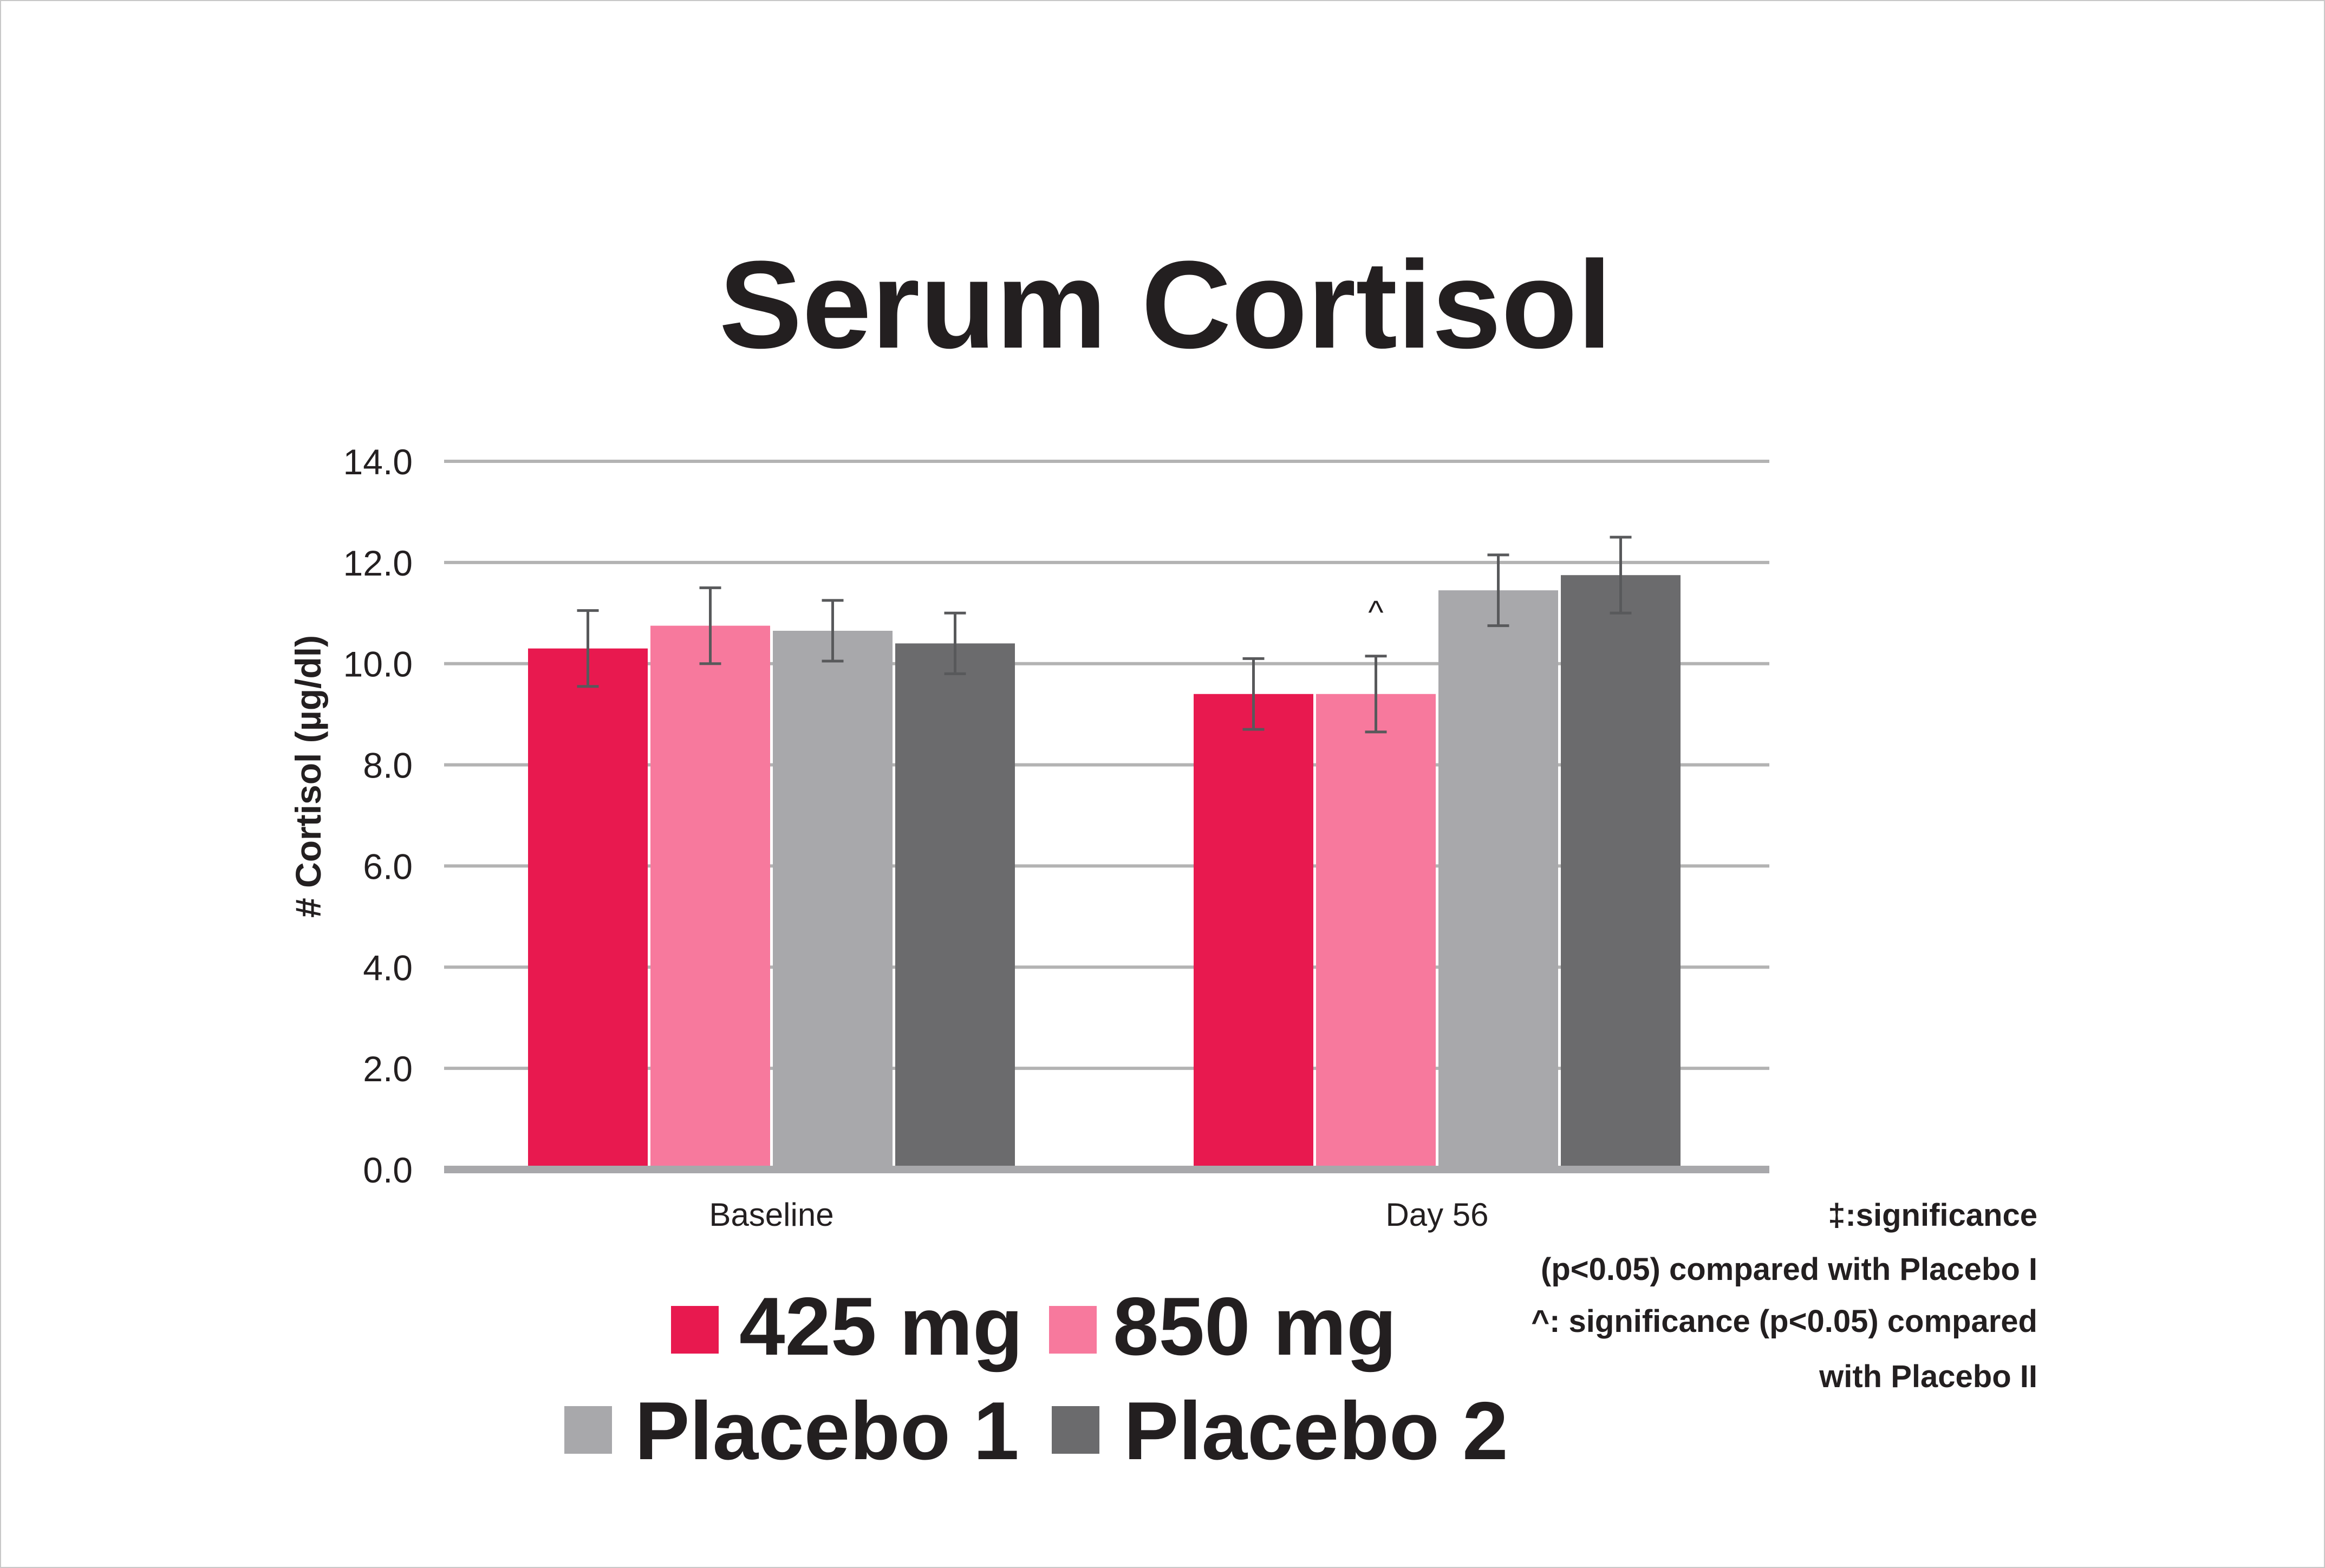  What do you see at coordinates (1098, 1215) in the screenshot?
I see `x-axis-ticks: Baseline Day 56` at bounding box center [1098, 1215].